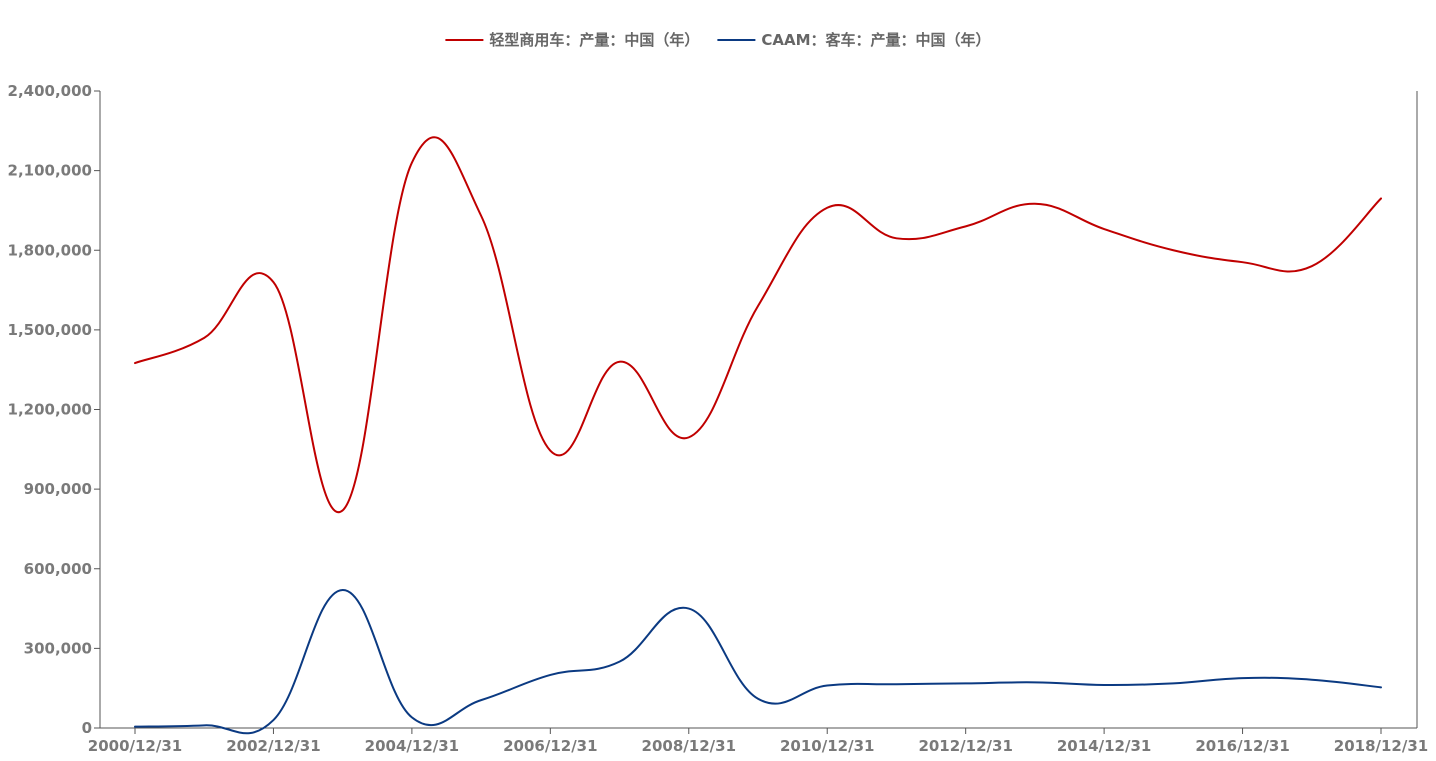 The width and height of the screenshot is (1436, 761). What do you see at coordinates (50, 330) in the screenshot?
I see `y-tick-label: 1,500,000` at bounding box center [50, 330].